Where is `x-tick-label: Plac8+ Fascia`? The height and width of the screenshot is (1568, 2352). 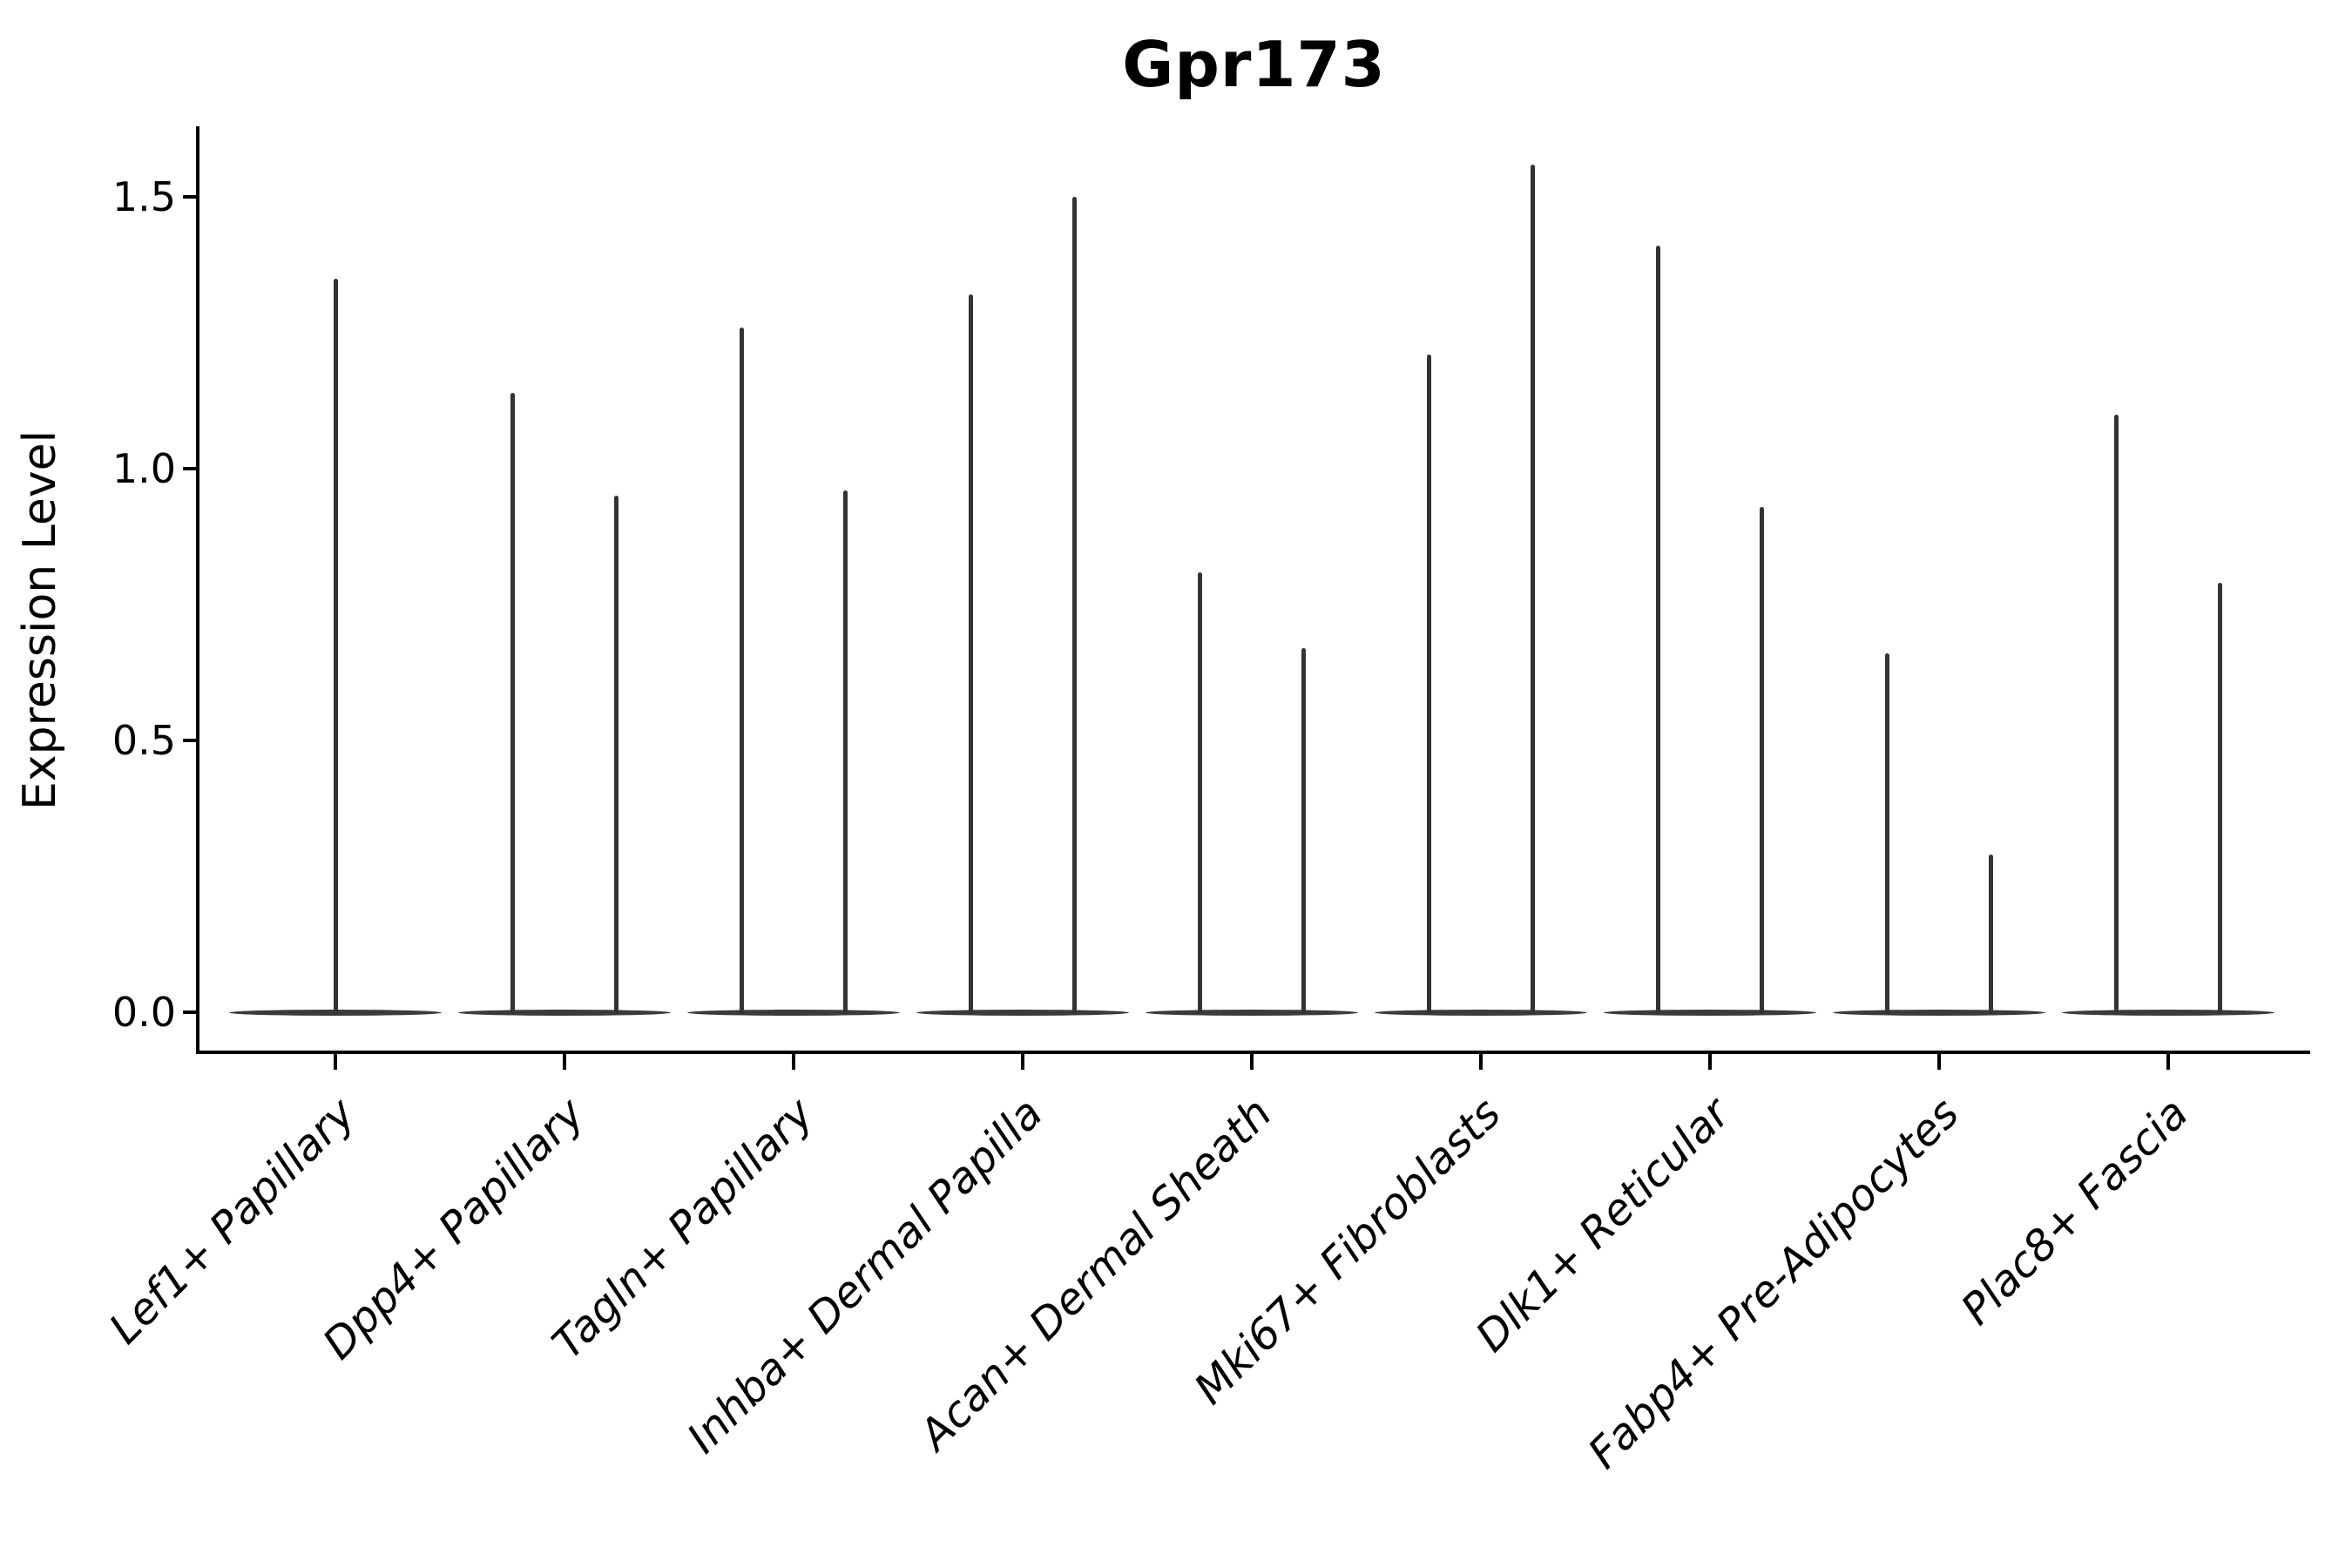
x-tick-label: Plac8+ Fascia is located at coordinates (2074, 1211).